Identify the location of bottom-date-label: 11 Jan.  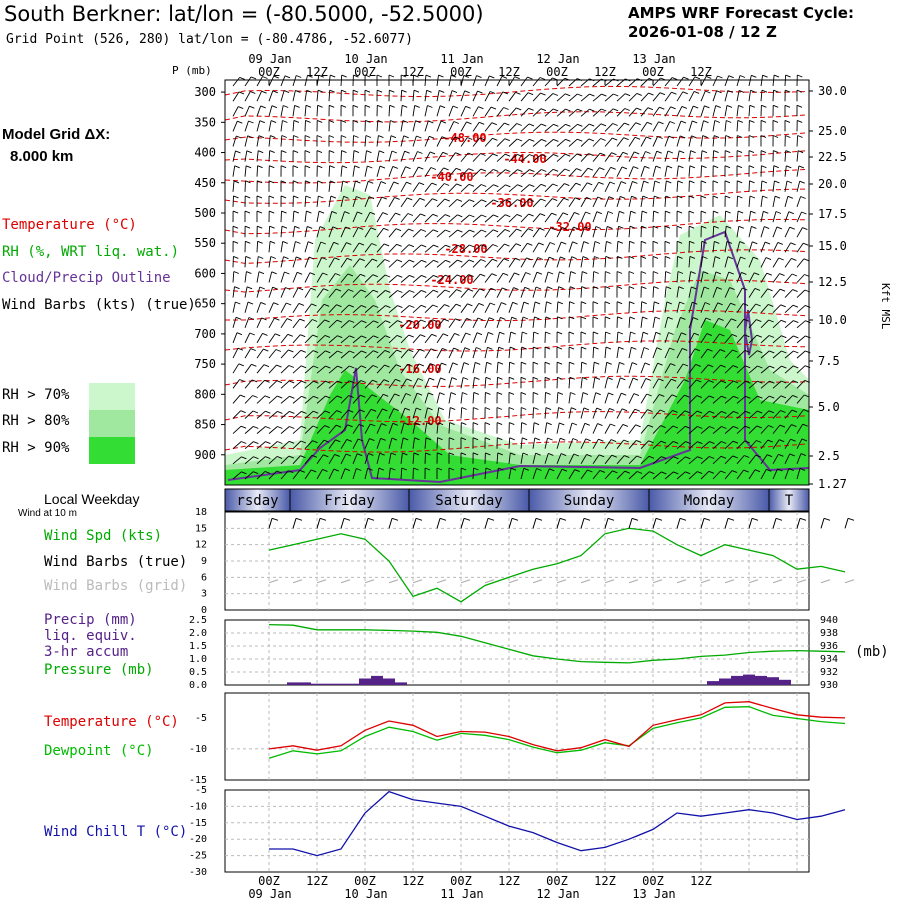
(461, 893).